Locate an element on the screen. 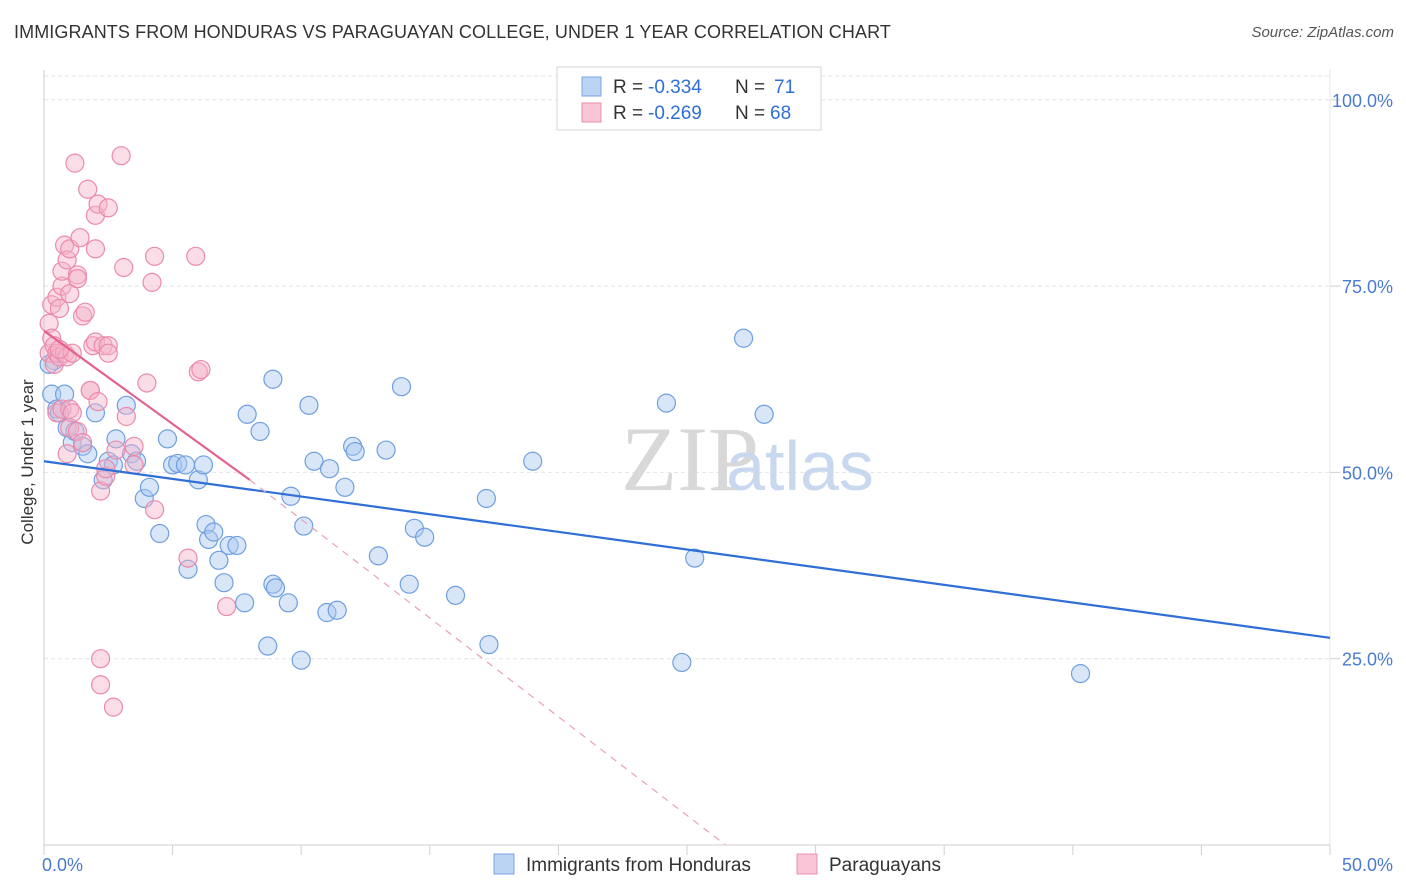 The width and height of the screenshot is (1406, 892). legend-r-label-1: R = is located at coordinates (628, 87).